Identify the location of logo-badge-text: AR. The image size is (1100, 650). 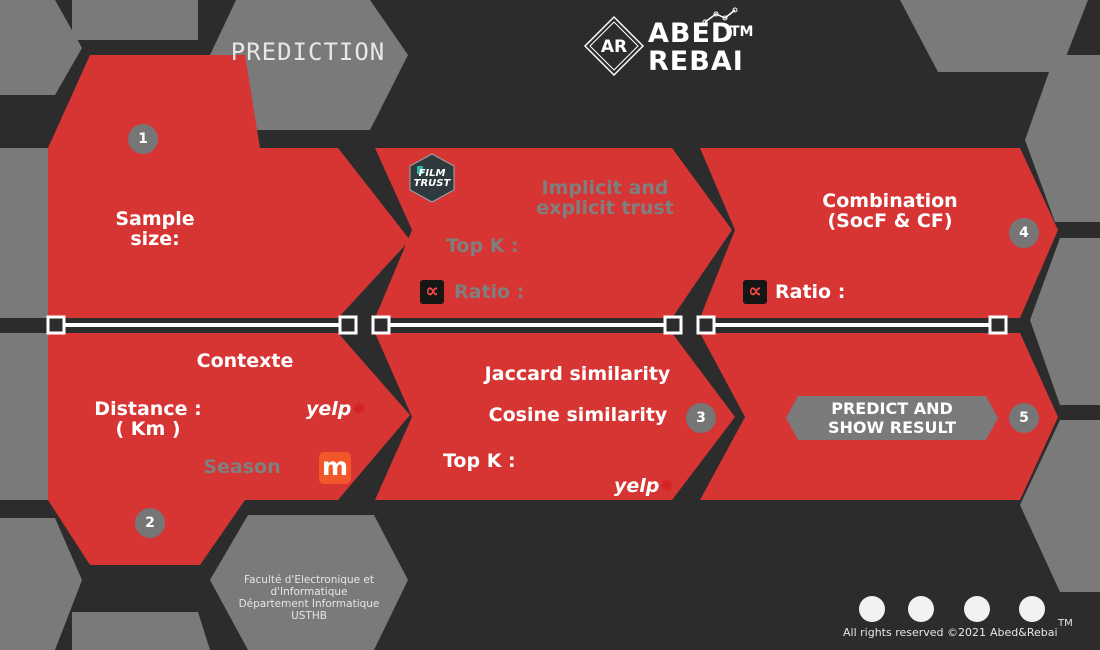
(614, 47).